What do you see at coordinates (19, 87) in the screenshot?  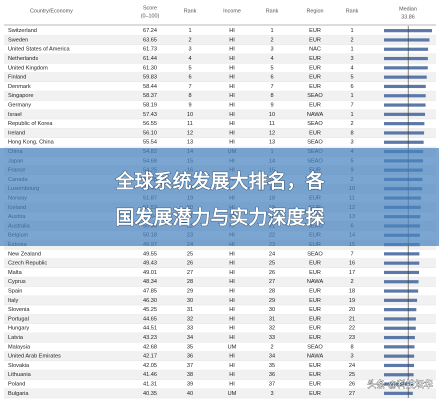 I see `country: Denmark` at bounding box center [19, 87].